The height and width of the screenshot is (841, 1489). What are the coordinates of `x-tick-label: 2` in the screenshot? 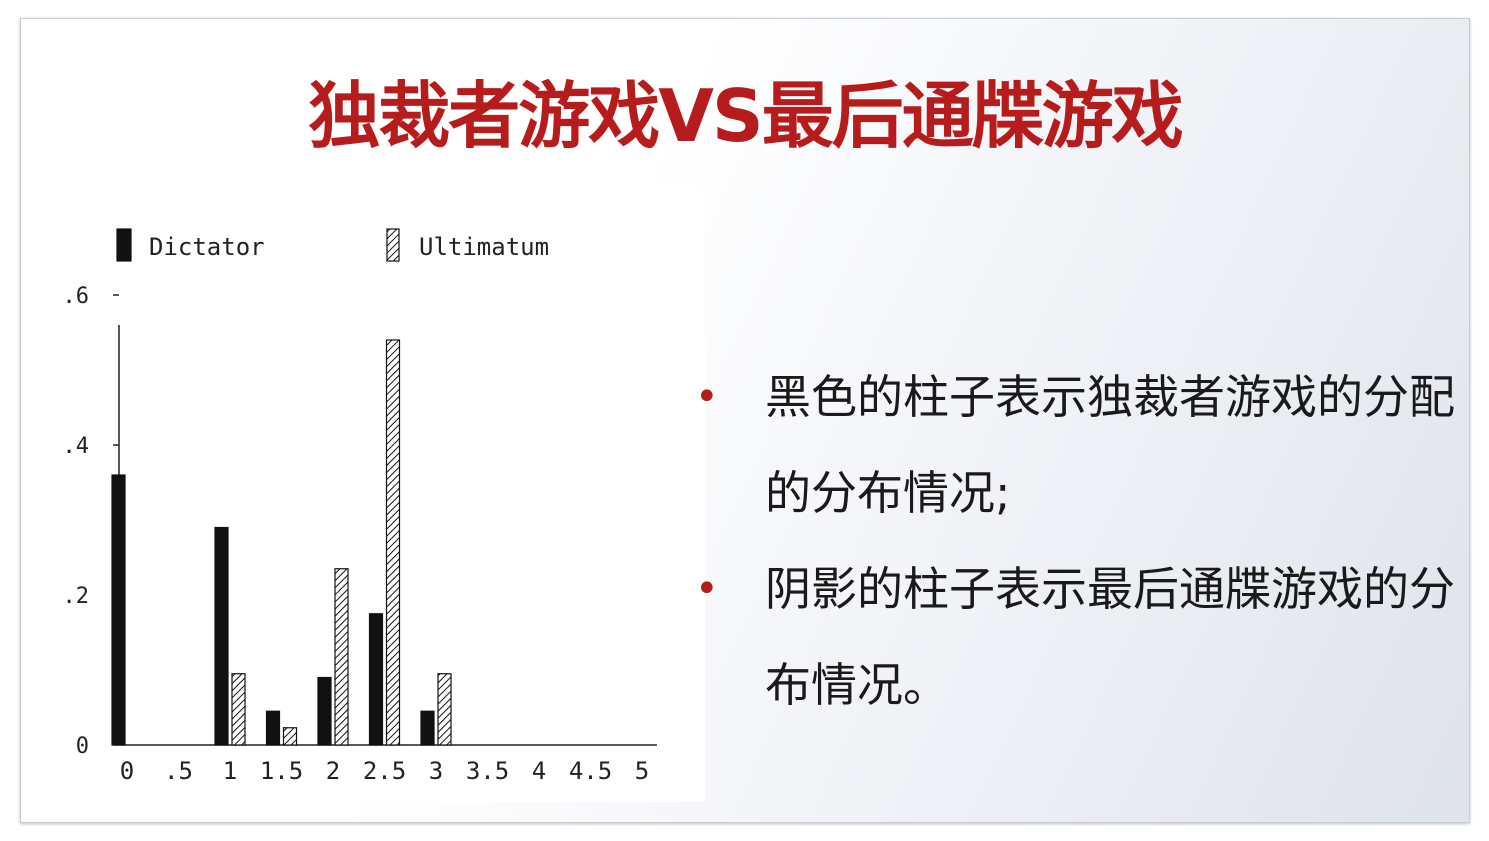 It's located at (333, 771).